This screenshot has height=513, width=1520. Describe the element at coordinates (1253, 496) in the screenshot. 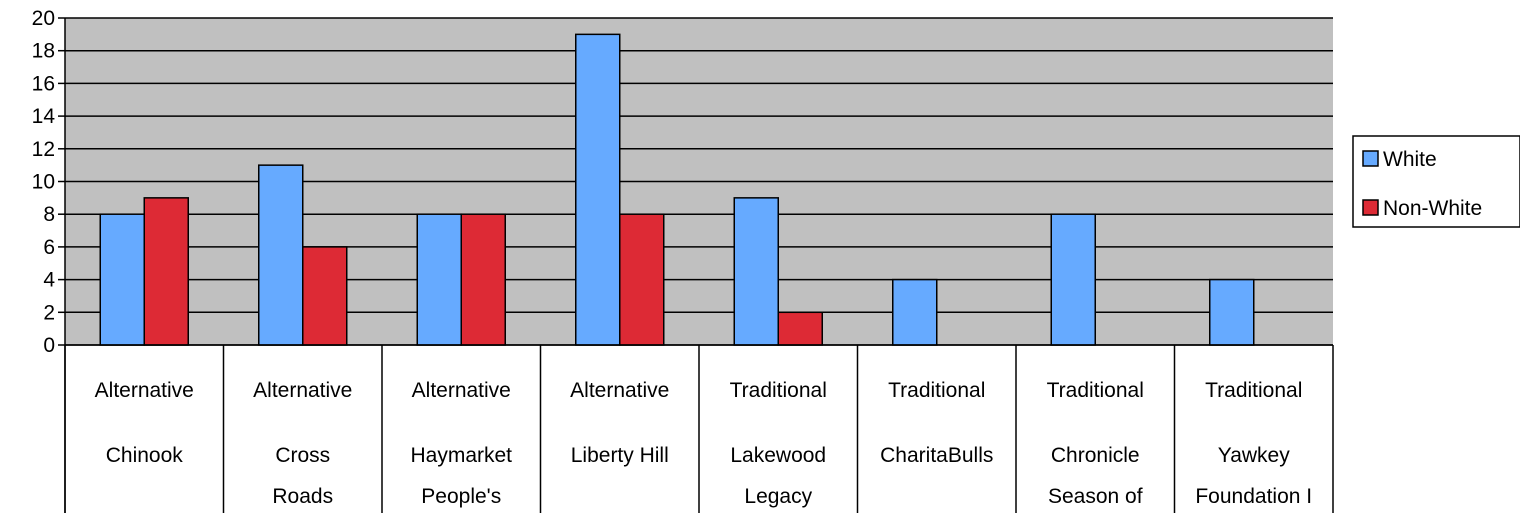

I see `category-name-label: Foundation I` at that location.